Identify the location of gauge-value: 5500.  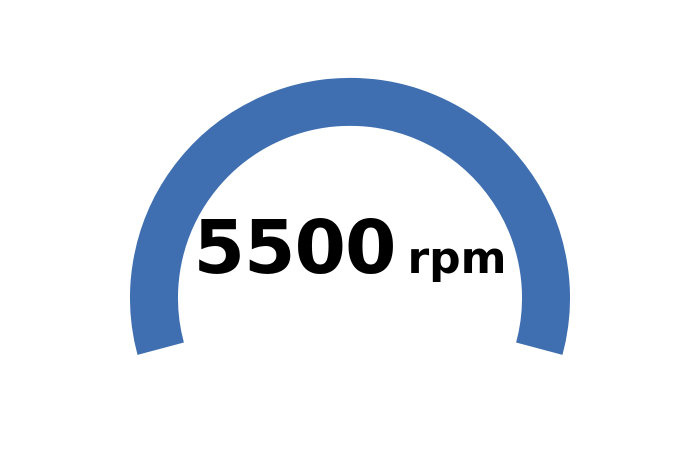
(294, 248).